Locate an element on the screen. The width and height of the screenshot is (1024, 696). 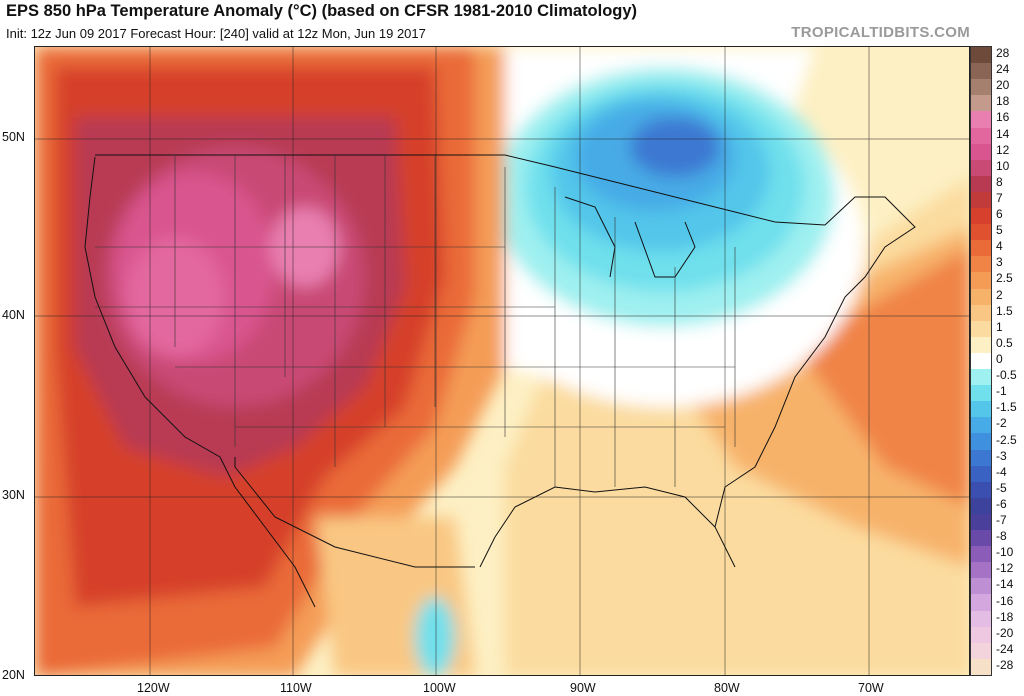
colorbar-label: -10 is located at coordinates (1005, 552).